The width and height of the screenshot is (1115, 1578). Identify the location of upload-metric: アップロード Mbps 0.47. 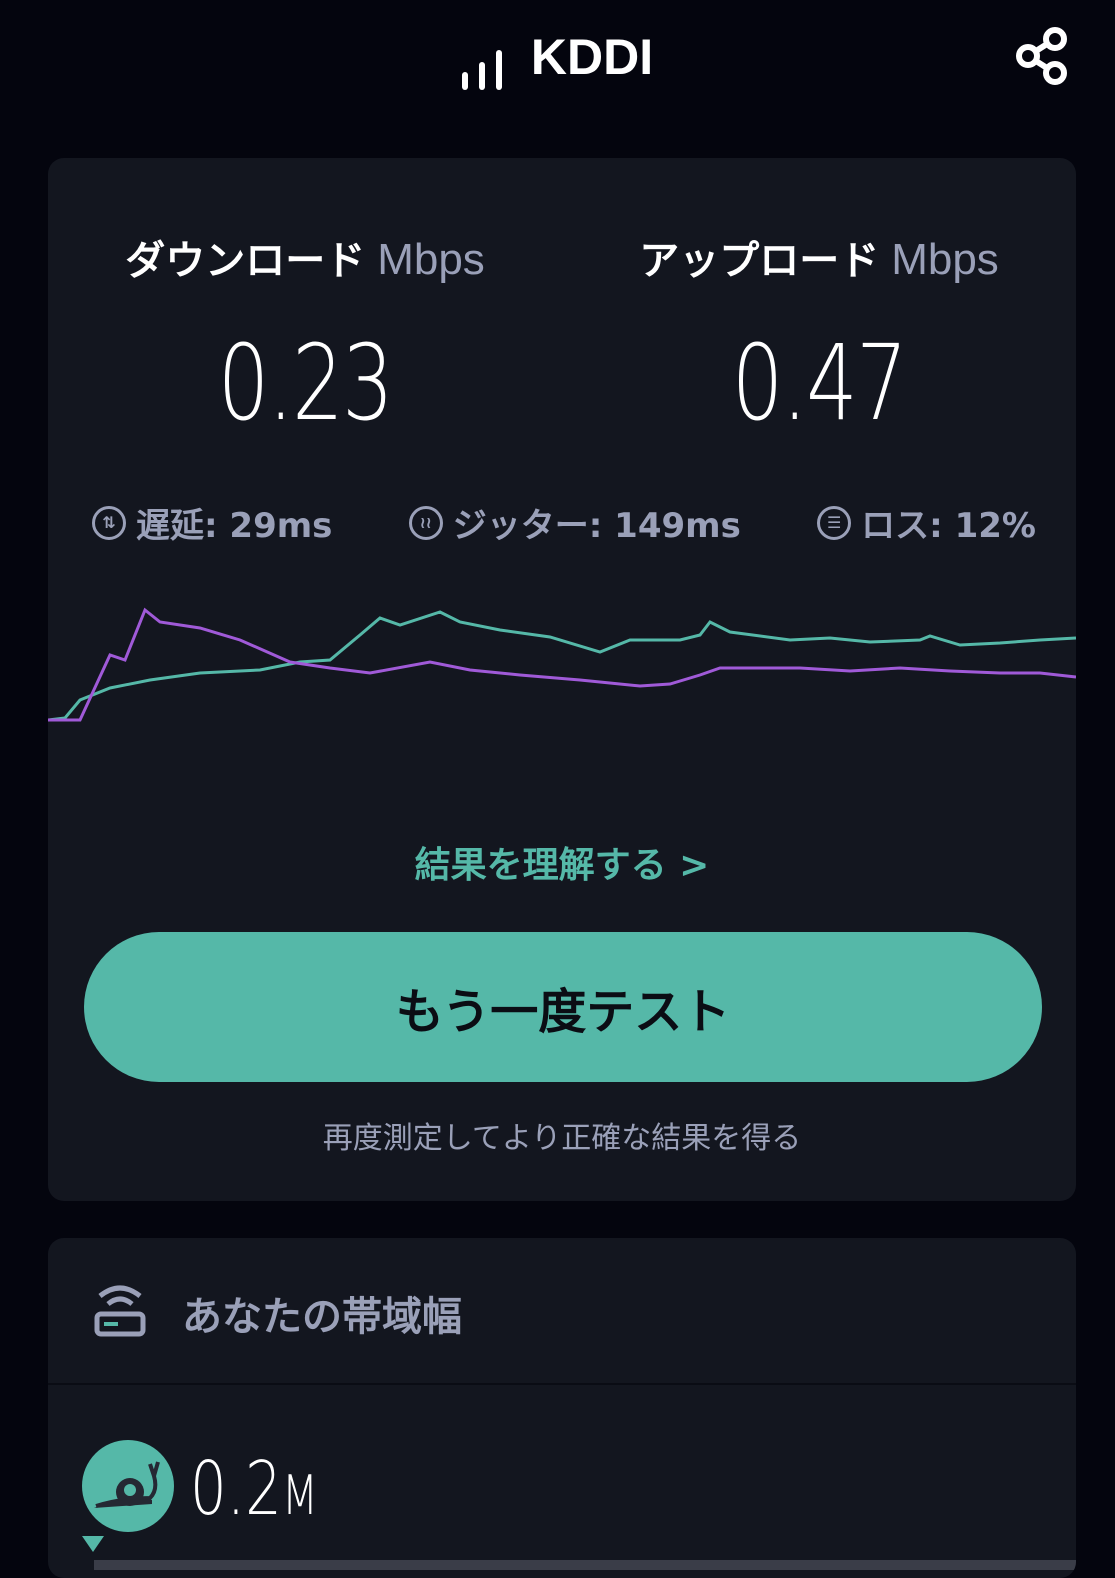
(819, 336).